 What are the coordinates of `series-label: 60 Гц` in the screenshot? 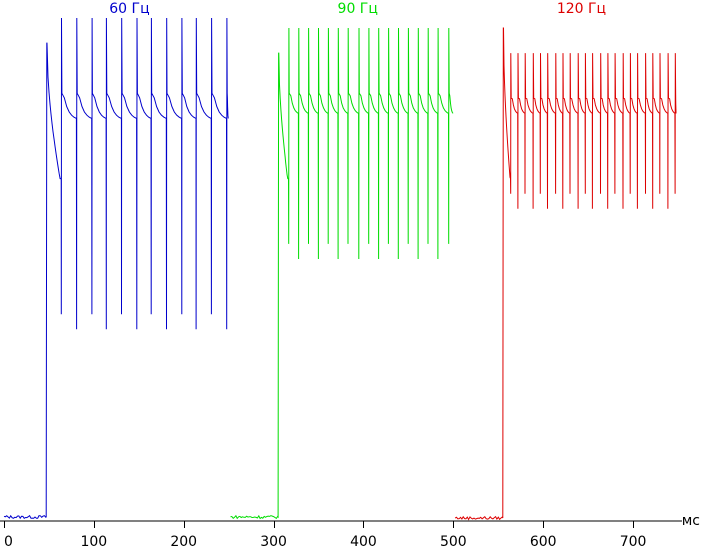 It's located at (129, 9).